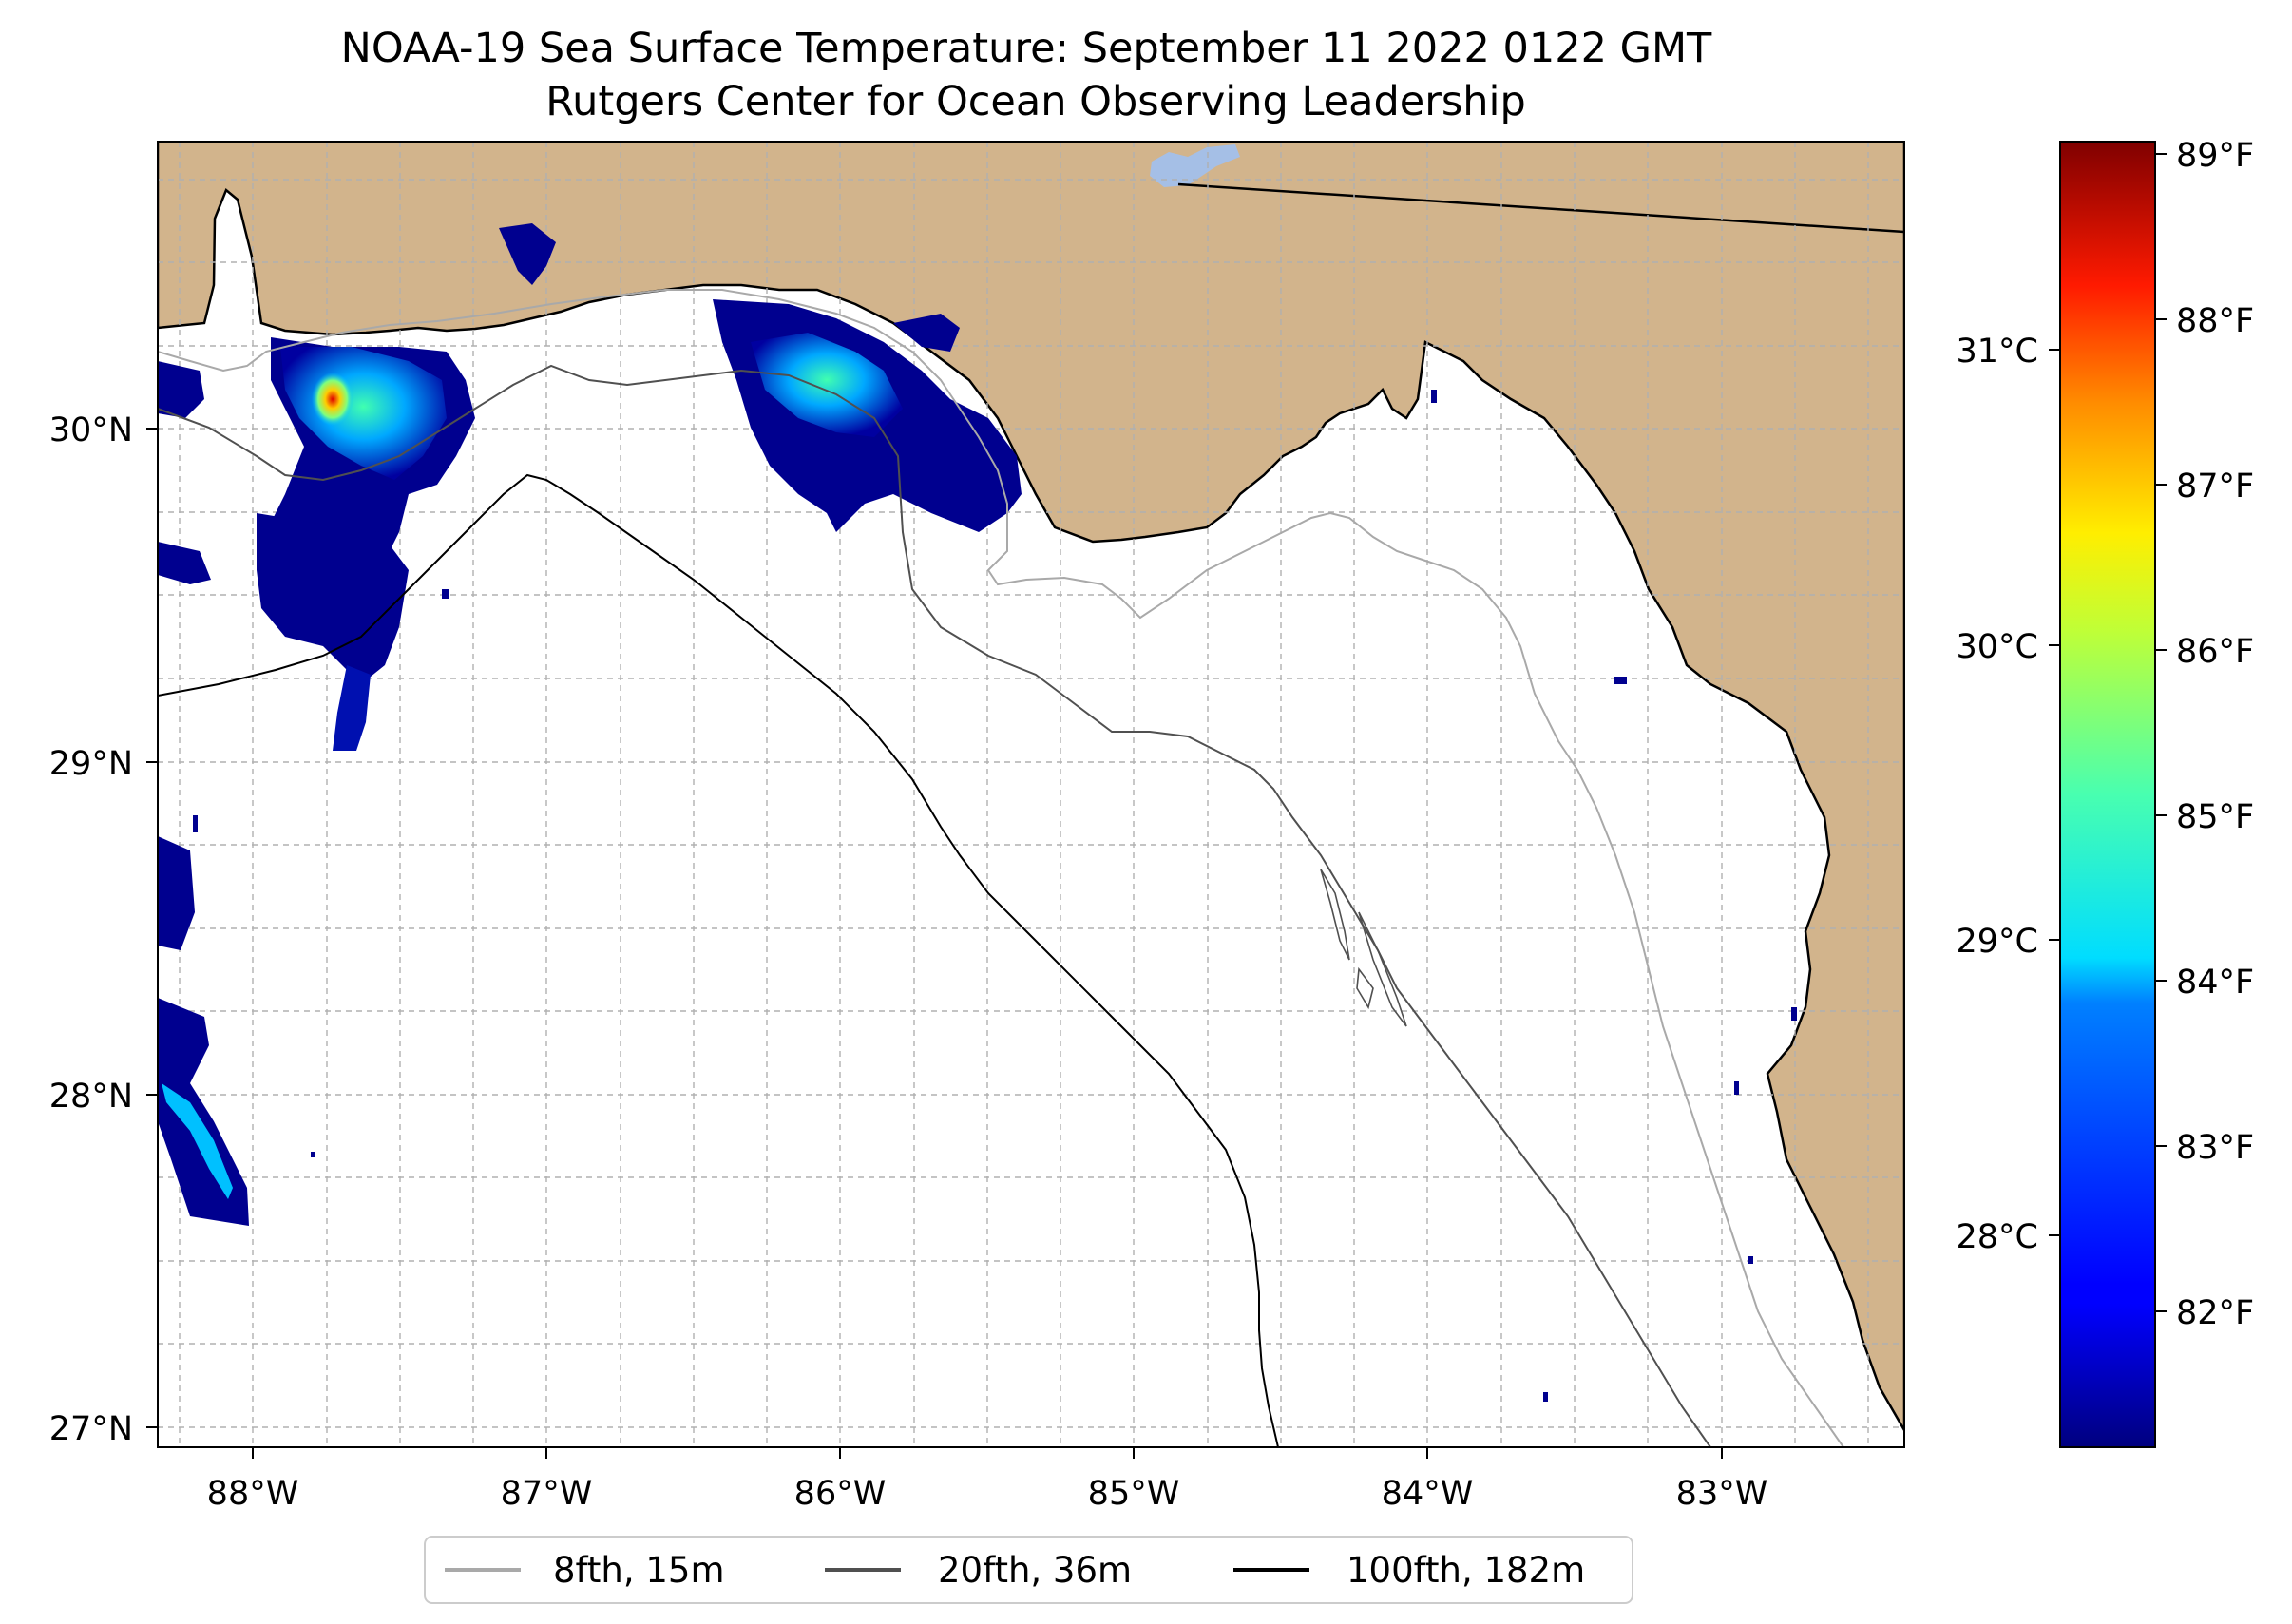 The width and height of the screenshot is (2292, 1624). Describe the element at coordinates (1195, 165) in the screenshot. I see `lake-shape` at that location.